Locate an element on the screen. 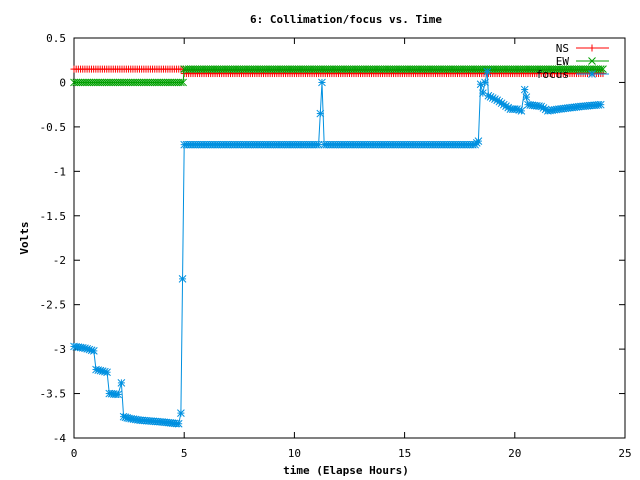  legend-marker-ew-stroke is located at coordinates (592, 61).